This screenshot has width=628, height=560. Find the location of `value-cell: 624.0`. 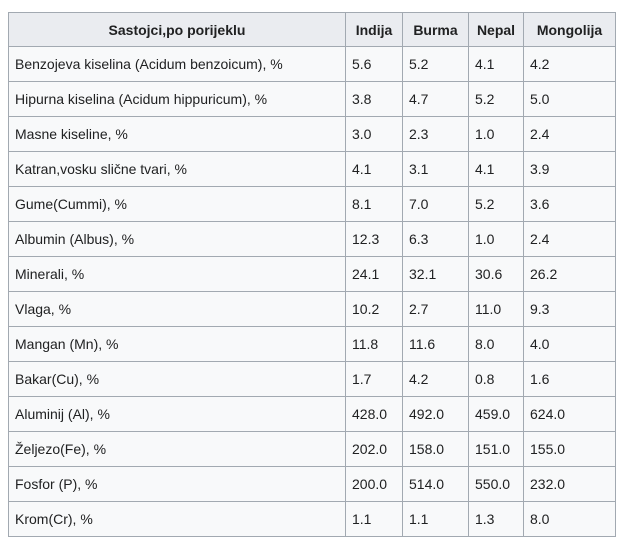

value-cell: 624.0 is located at coordinates (569, 414).